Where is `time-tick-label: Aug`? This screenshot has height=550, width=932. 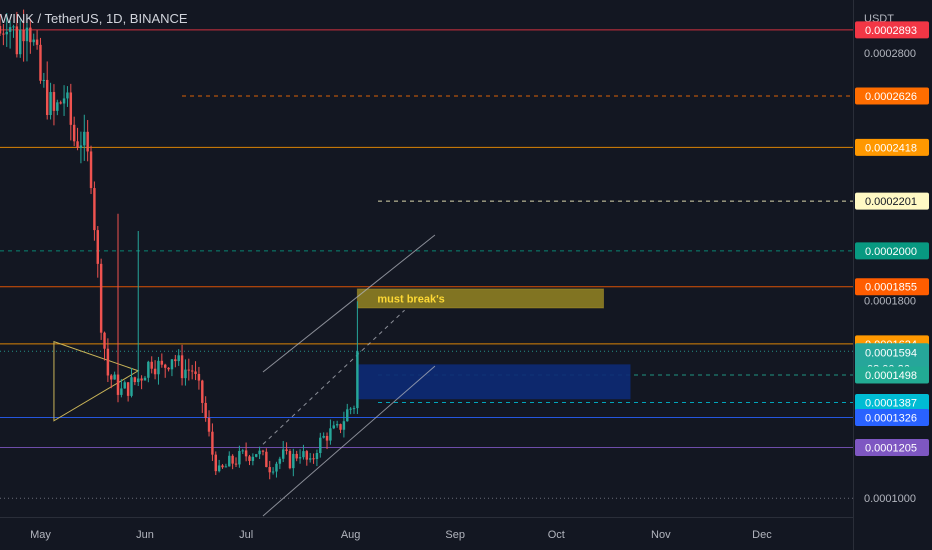
time-tick-label: Aug is located at coordinates (351, 535).